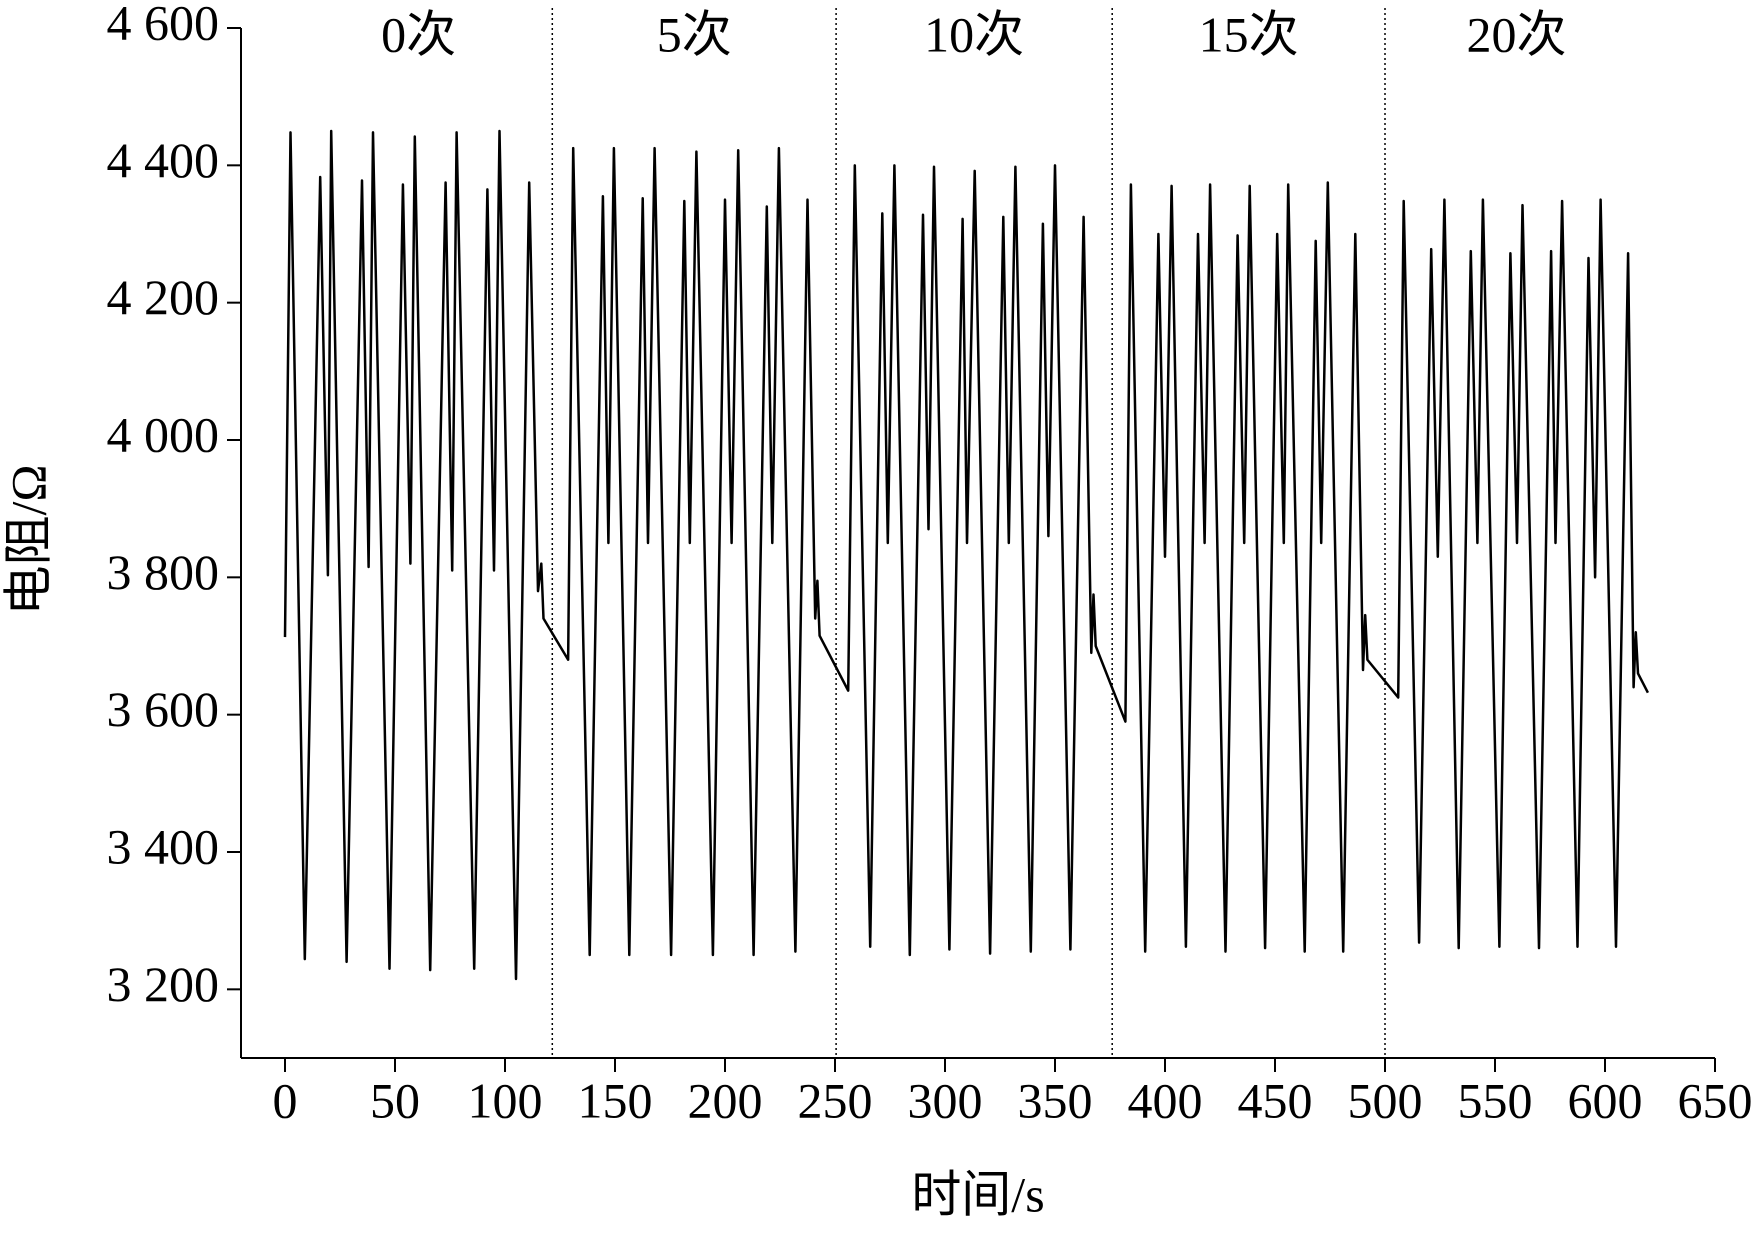 Image resolution: width=1760 pixels, height=1236 pixels. I want to click on segment-label: 5次, so click(694, 34).